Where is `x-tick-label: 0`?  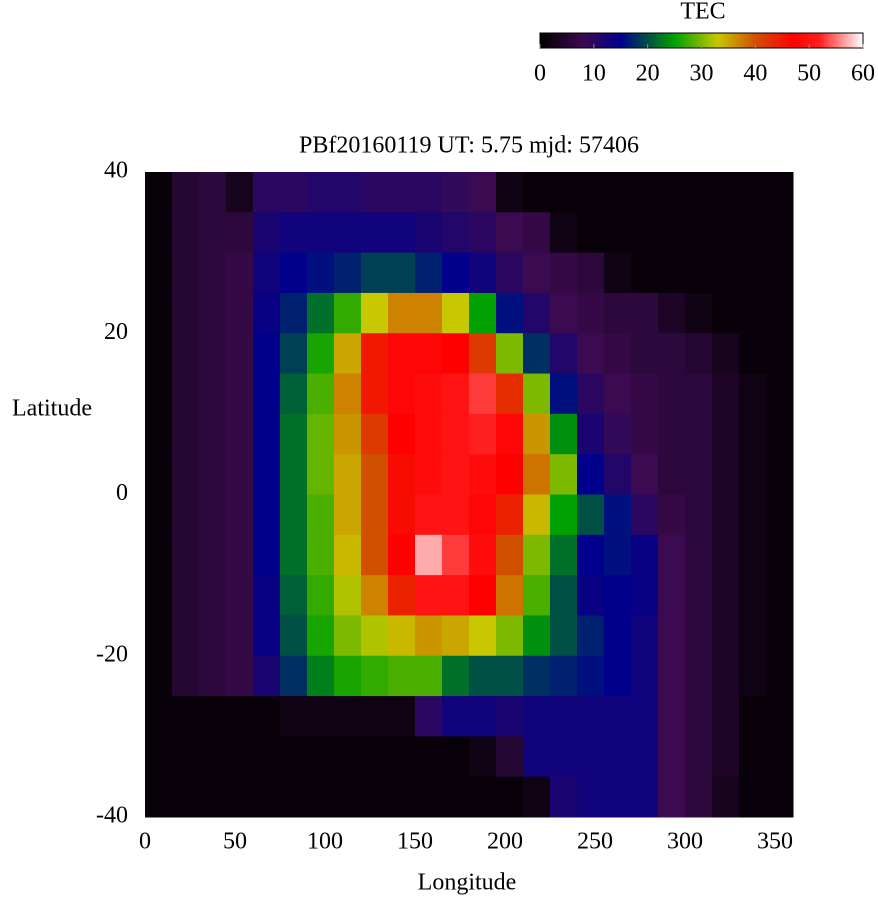
x-tick-label: 0 is located at coordinates (145, 842).